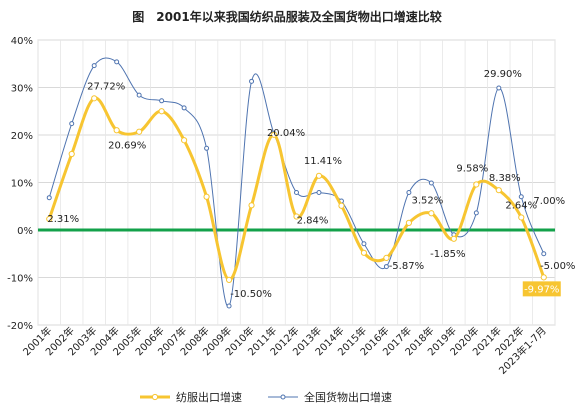 Image resolution: width=575 pixels, height=411 pixels. What do you see at coordinates (25, 231) in the screenshot?
I see `y-tick-label: 0%` at bounding box center [25, 231].